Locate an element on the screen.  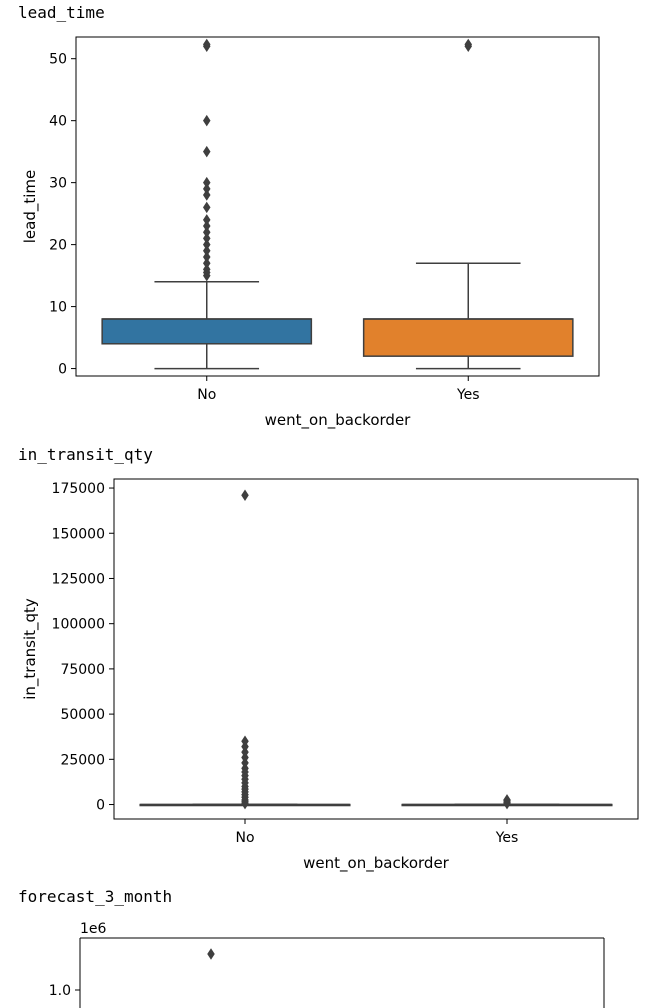
in-transit-outlier-yes is located at coordinates (507, 800).